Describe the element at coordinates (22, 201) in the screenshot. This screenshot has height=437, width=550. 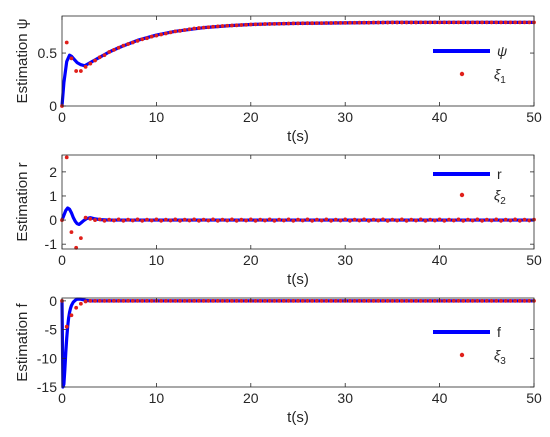
I see `y-axis-label: Estimation r` at that location.